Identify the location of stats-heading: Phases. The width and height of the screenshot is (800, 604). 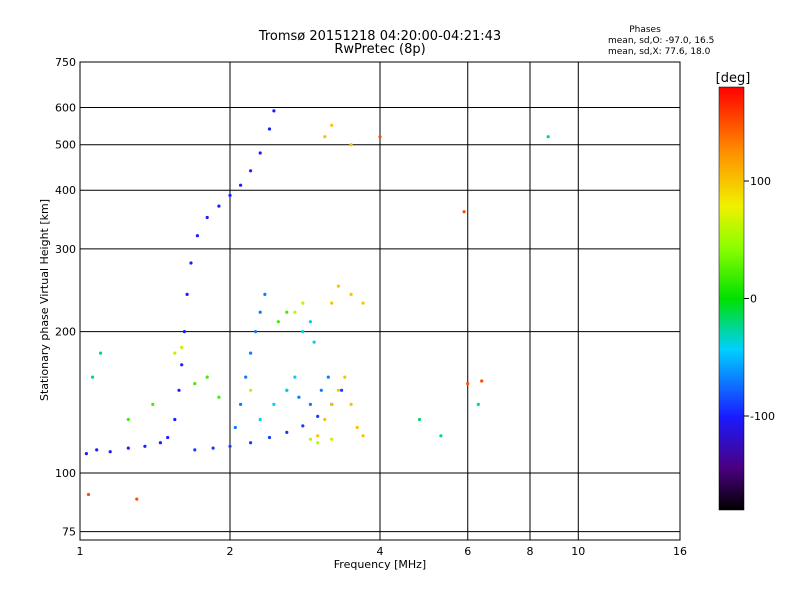
(645, 30).